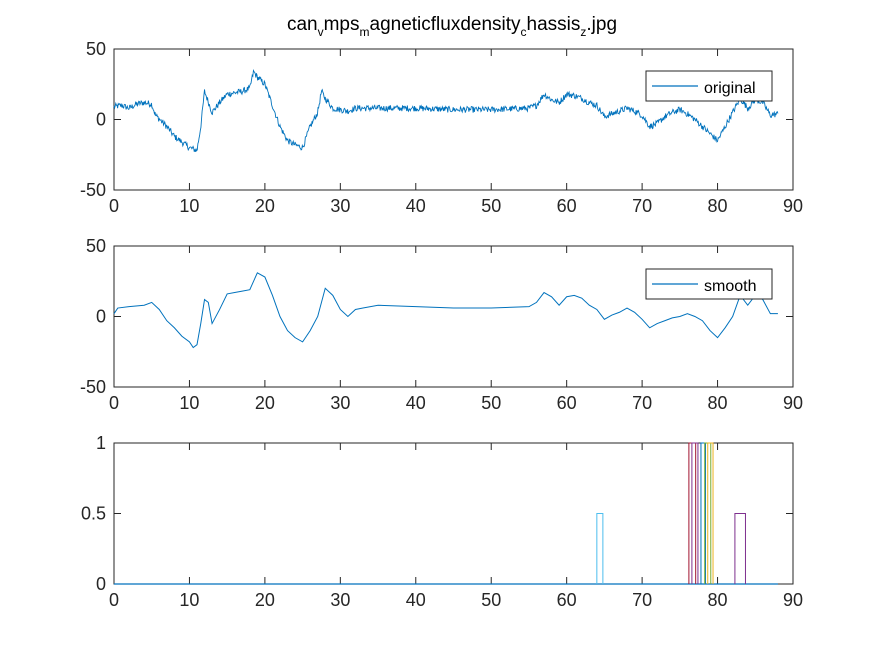  I want to click on legend-original: original, so click(709, 86).